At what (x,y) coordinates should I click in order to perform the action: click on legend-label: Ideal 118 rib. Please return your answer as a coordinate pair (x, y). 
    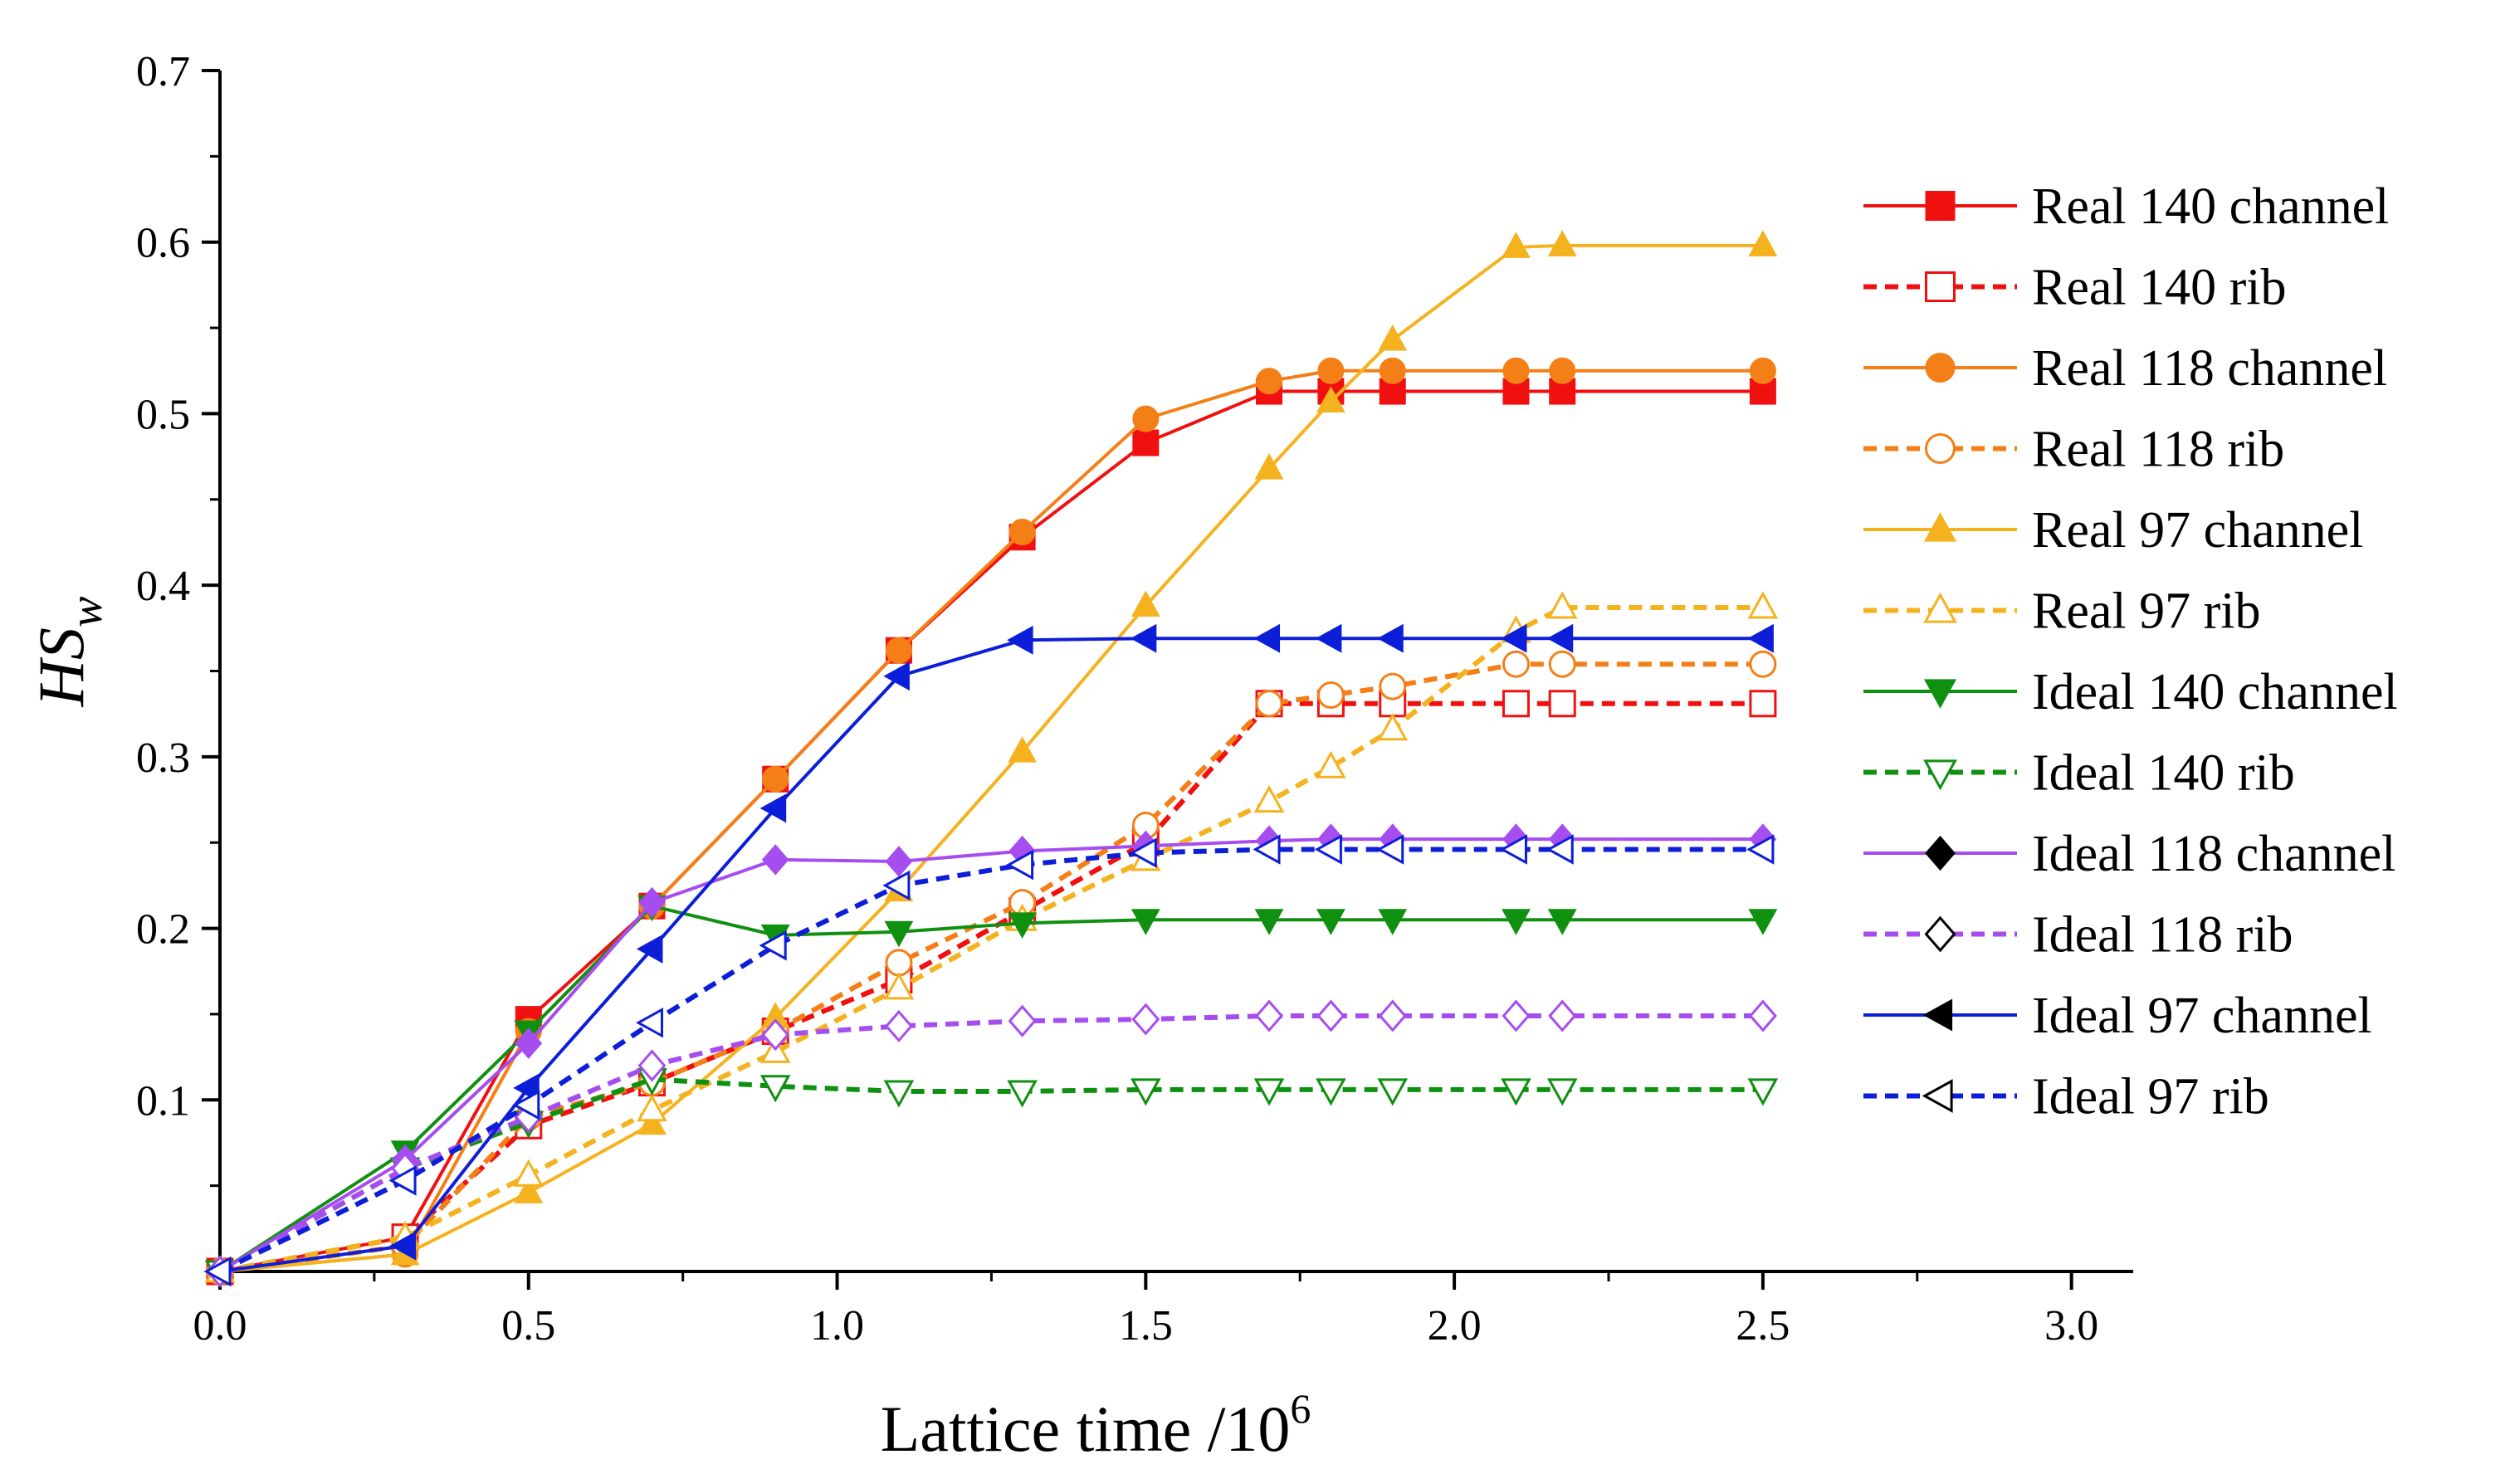
    Looking at the image, I should click on (2162, 935).